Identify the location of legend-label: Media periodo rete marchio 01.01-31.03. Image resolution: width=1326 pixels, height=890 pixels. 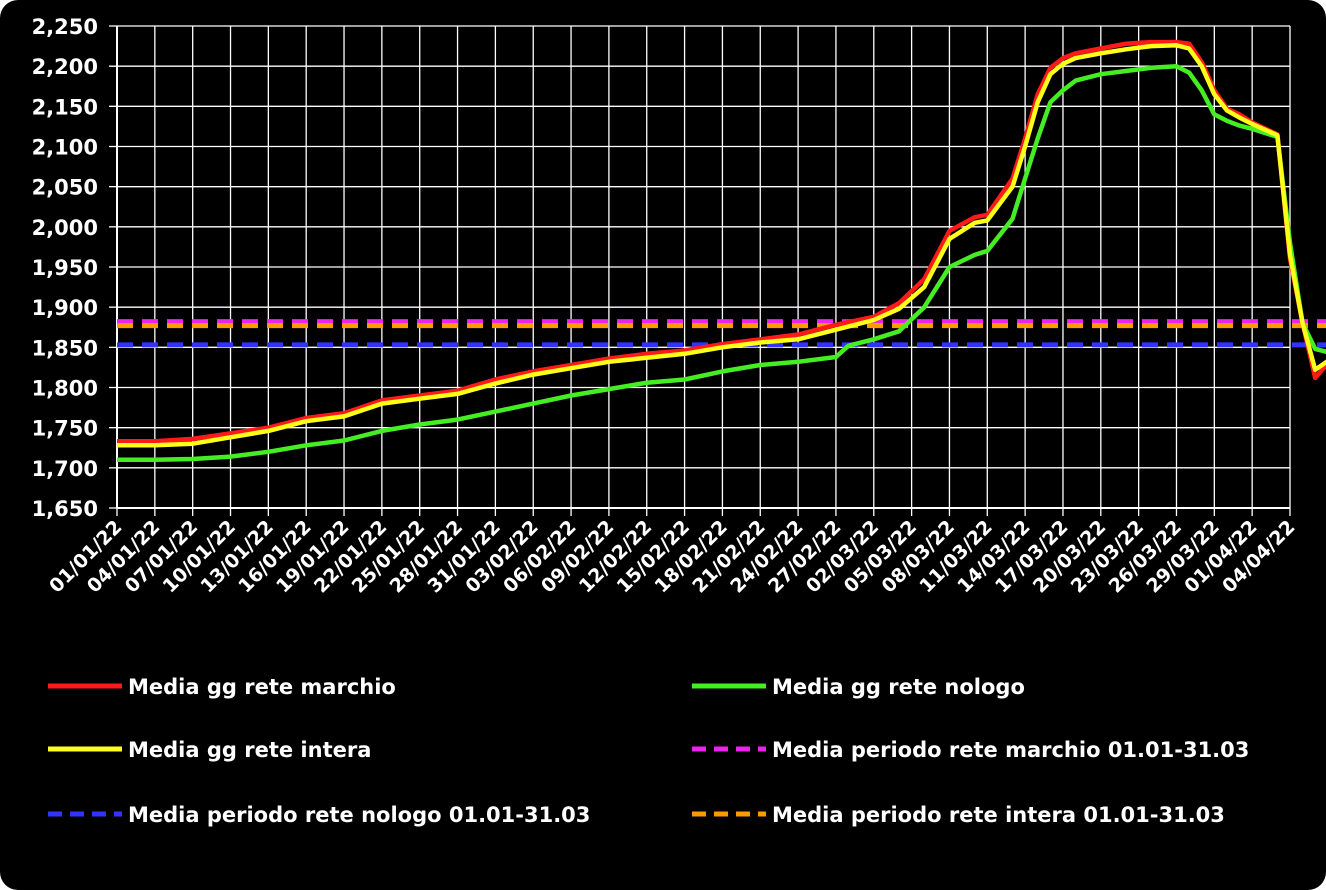
(1010, 750).